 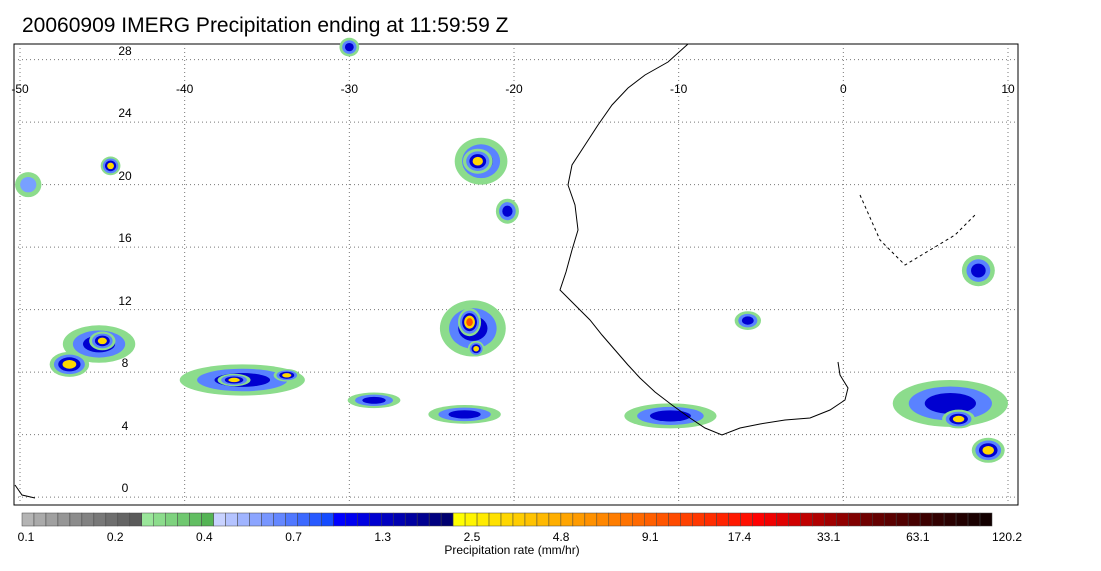 What do you see at coordinates (184, 89) in the screenshot?
I see `longitude-label: -40` at bounding box center [184, 89].